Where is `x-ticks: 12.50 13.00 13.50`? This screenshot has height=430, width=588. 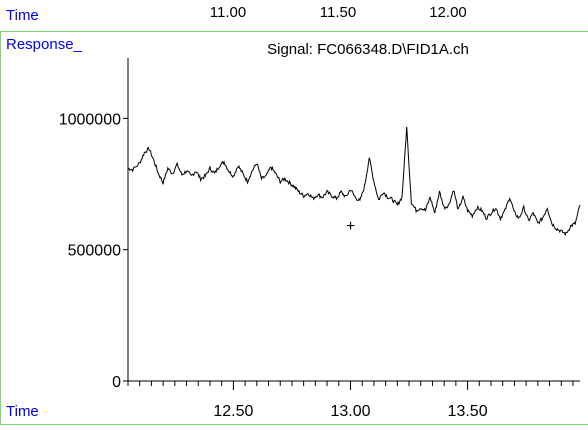
x-ticks: 12.50 13.00 13.50 is located at coordinates (350, 400).